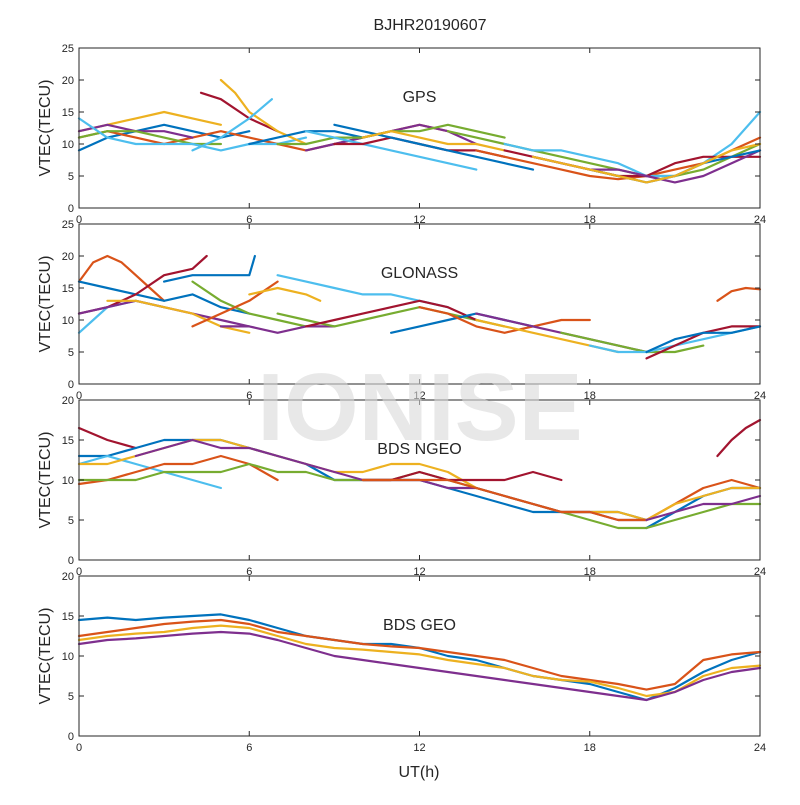 The width and height of the screenshot is (800, 805). I want to click on panel-label: GPS, so click(420, 97).